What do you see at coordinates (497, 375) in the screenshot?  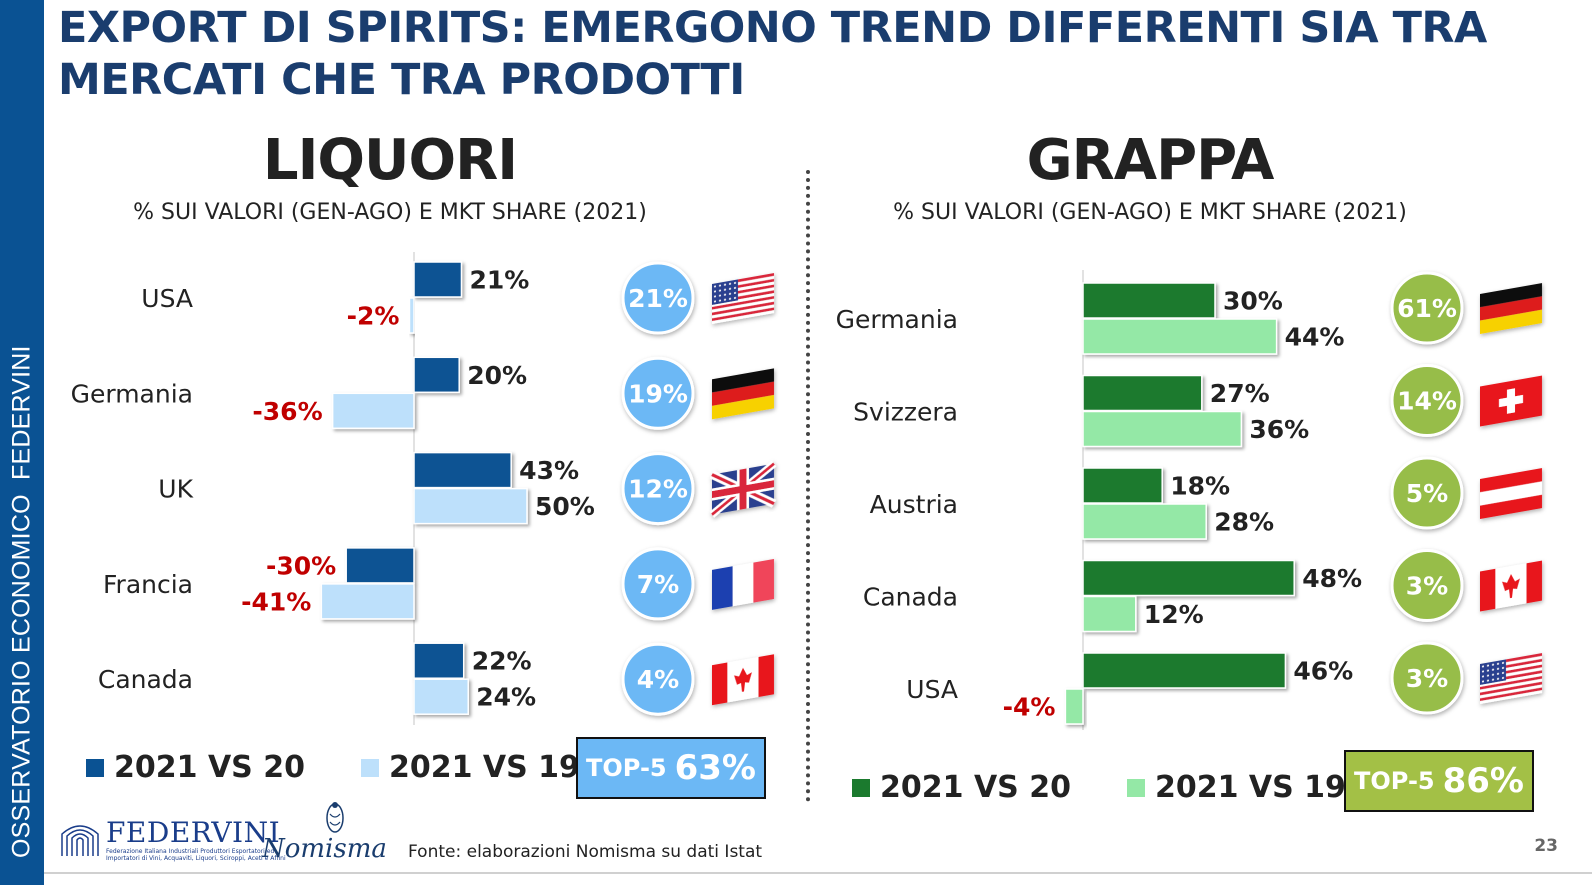 I see `value-label: 20%` at bounding box center [497, 375].